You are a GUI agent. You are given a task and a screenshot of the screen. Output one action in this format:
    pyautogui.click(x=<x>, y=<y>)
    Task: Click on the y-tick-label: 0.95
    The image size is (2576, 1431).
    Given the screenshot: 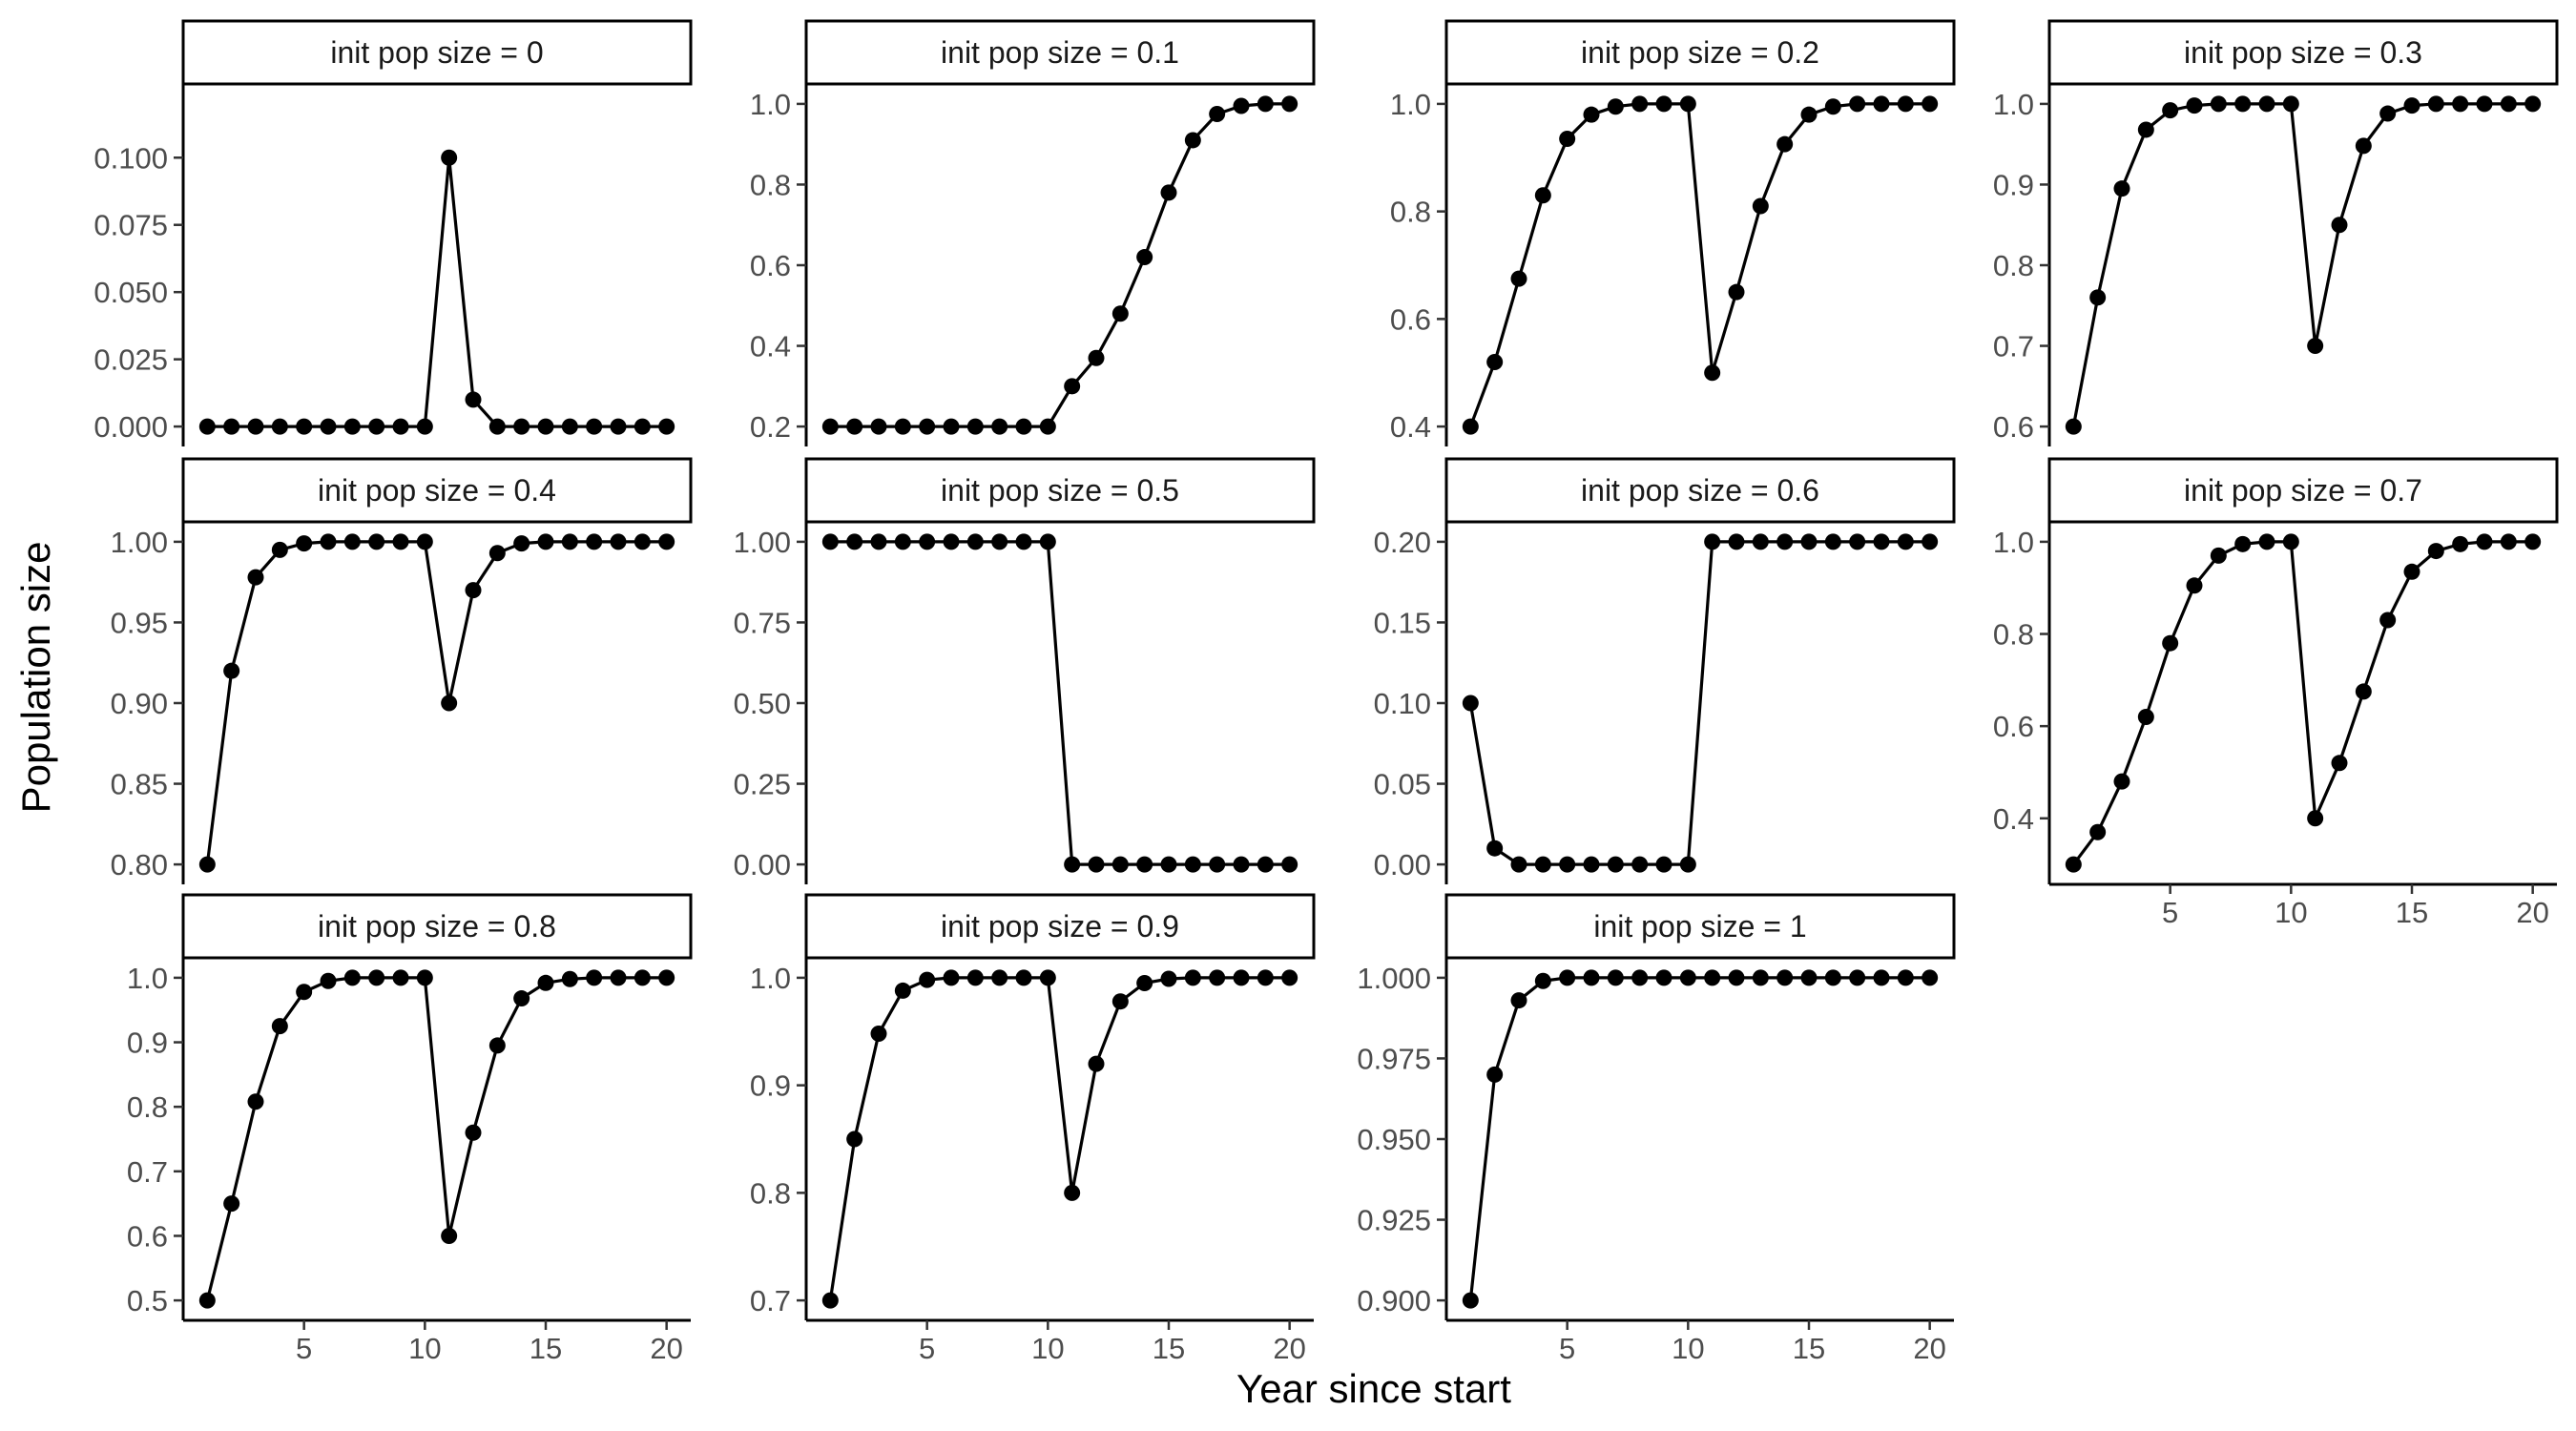 What is the action you would take?
    pyautogui.click(x=139, y=622)
    